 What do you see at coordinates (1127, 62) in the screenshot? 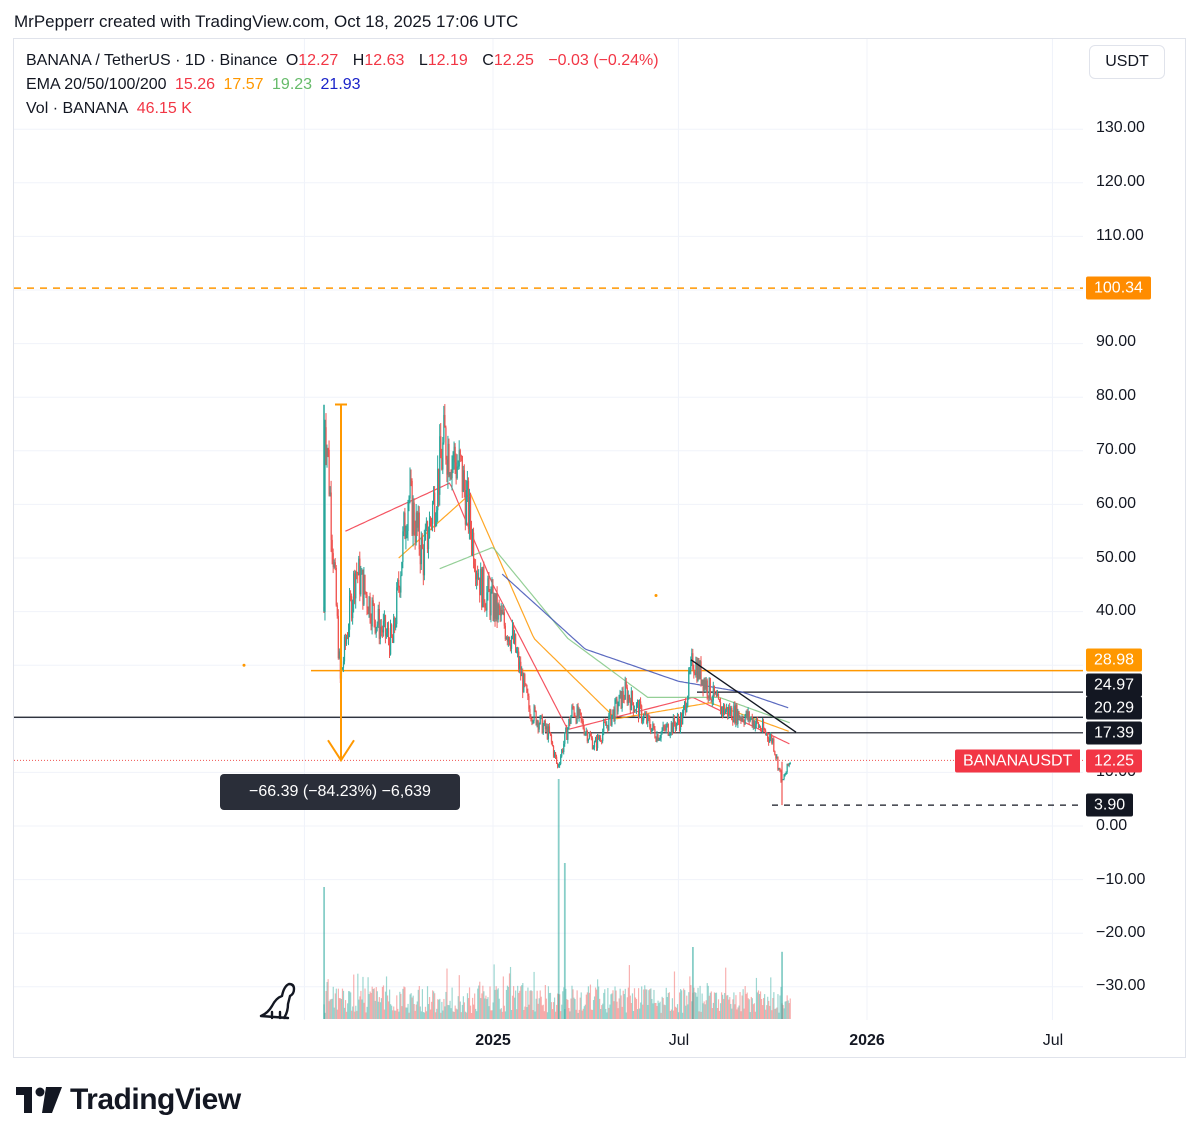
I see `currency-button: USDT` at bounding box center [1127, 62].